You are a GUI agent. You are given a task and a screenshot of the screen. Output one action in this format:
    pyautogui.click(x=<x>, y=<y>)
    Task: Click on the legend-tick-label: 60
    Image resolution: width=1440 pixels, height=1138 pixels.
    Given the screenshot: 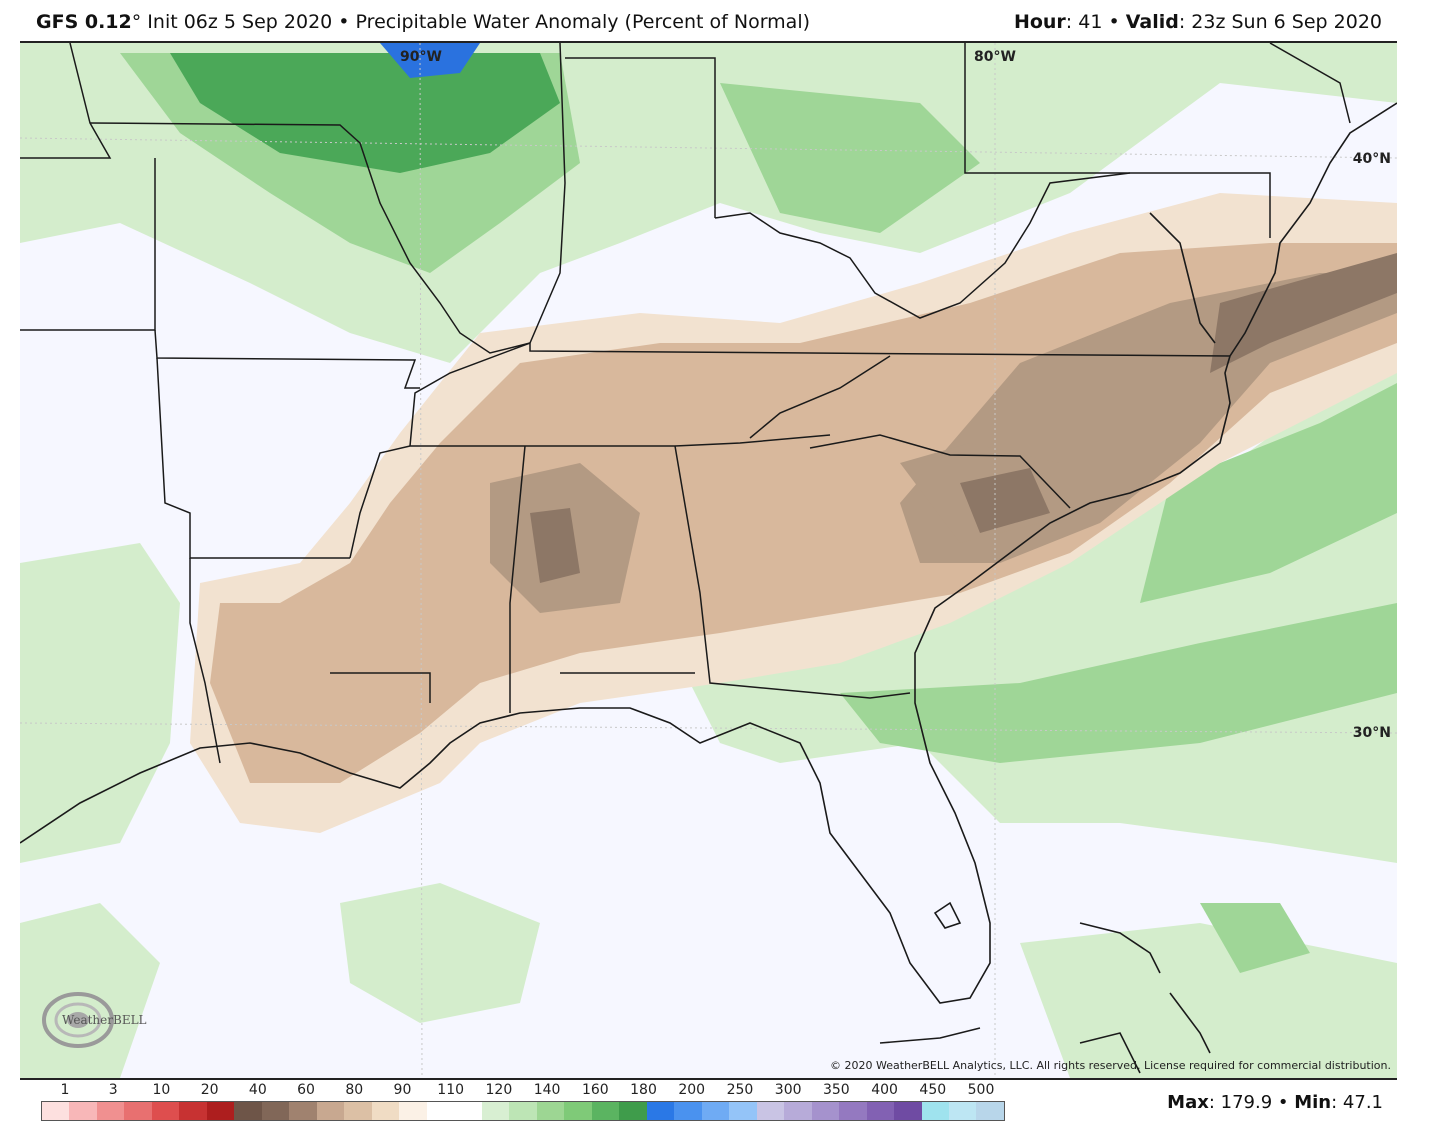 What is the action you would take?
    pyautogui.click(x=306, y=1090)
    